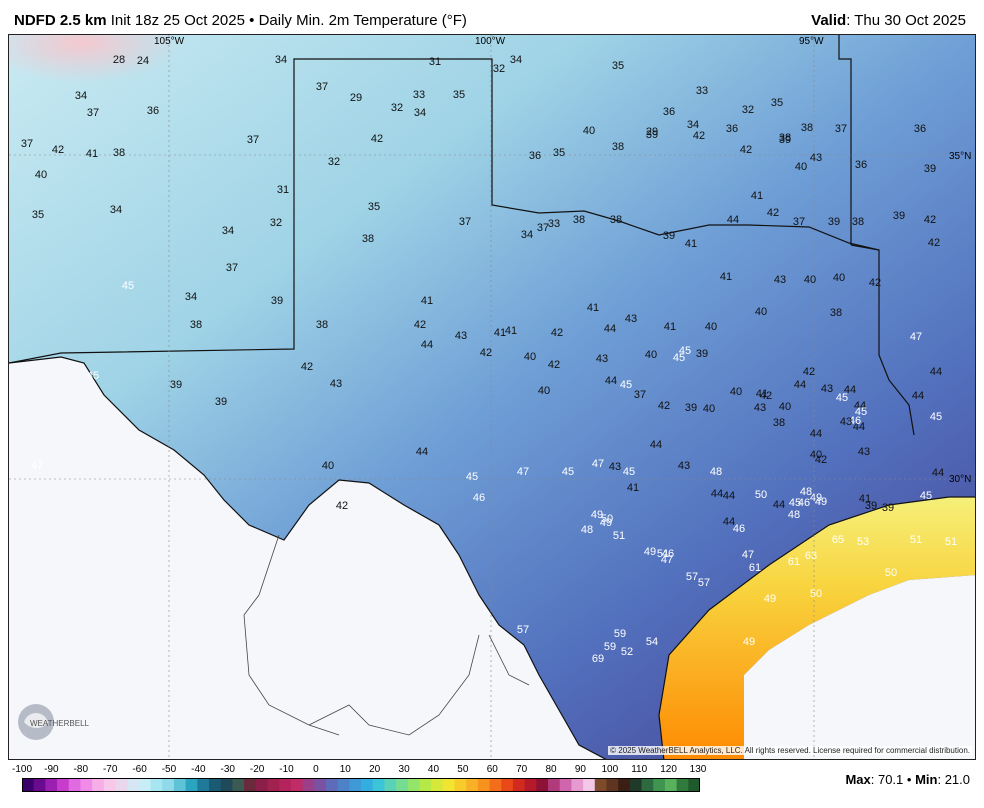 The image size is (984, 808). What do you see at coordinates (960, 156) in the screenshot?
I see `lat-label: 35°N` at bounding box center [960, 156].